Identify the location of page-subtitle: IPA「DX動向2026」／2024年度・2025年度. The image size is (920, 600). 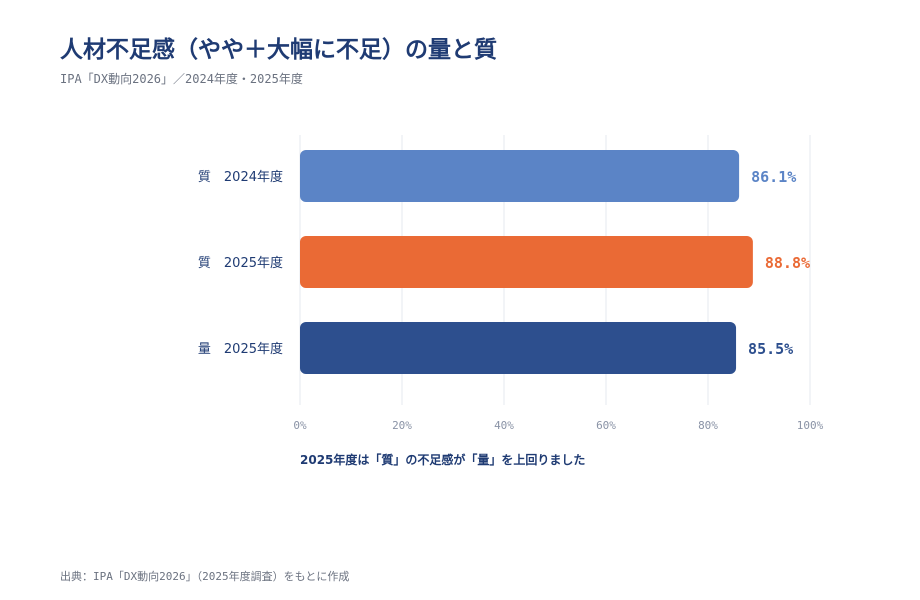
(181, 79).